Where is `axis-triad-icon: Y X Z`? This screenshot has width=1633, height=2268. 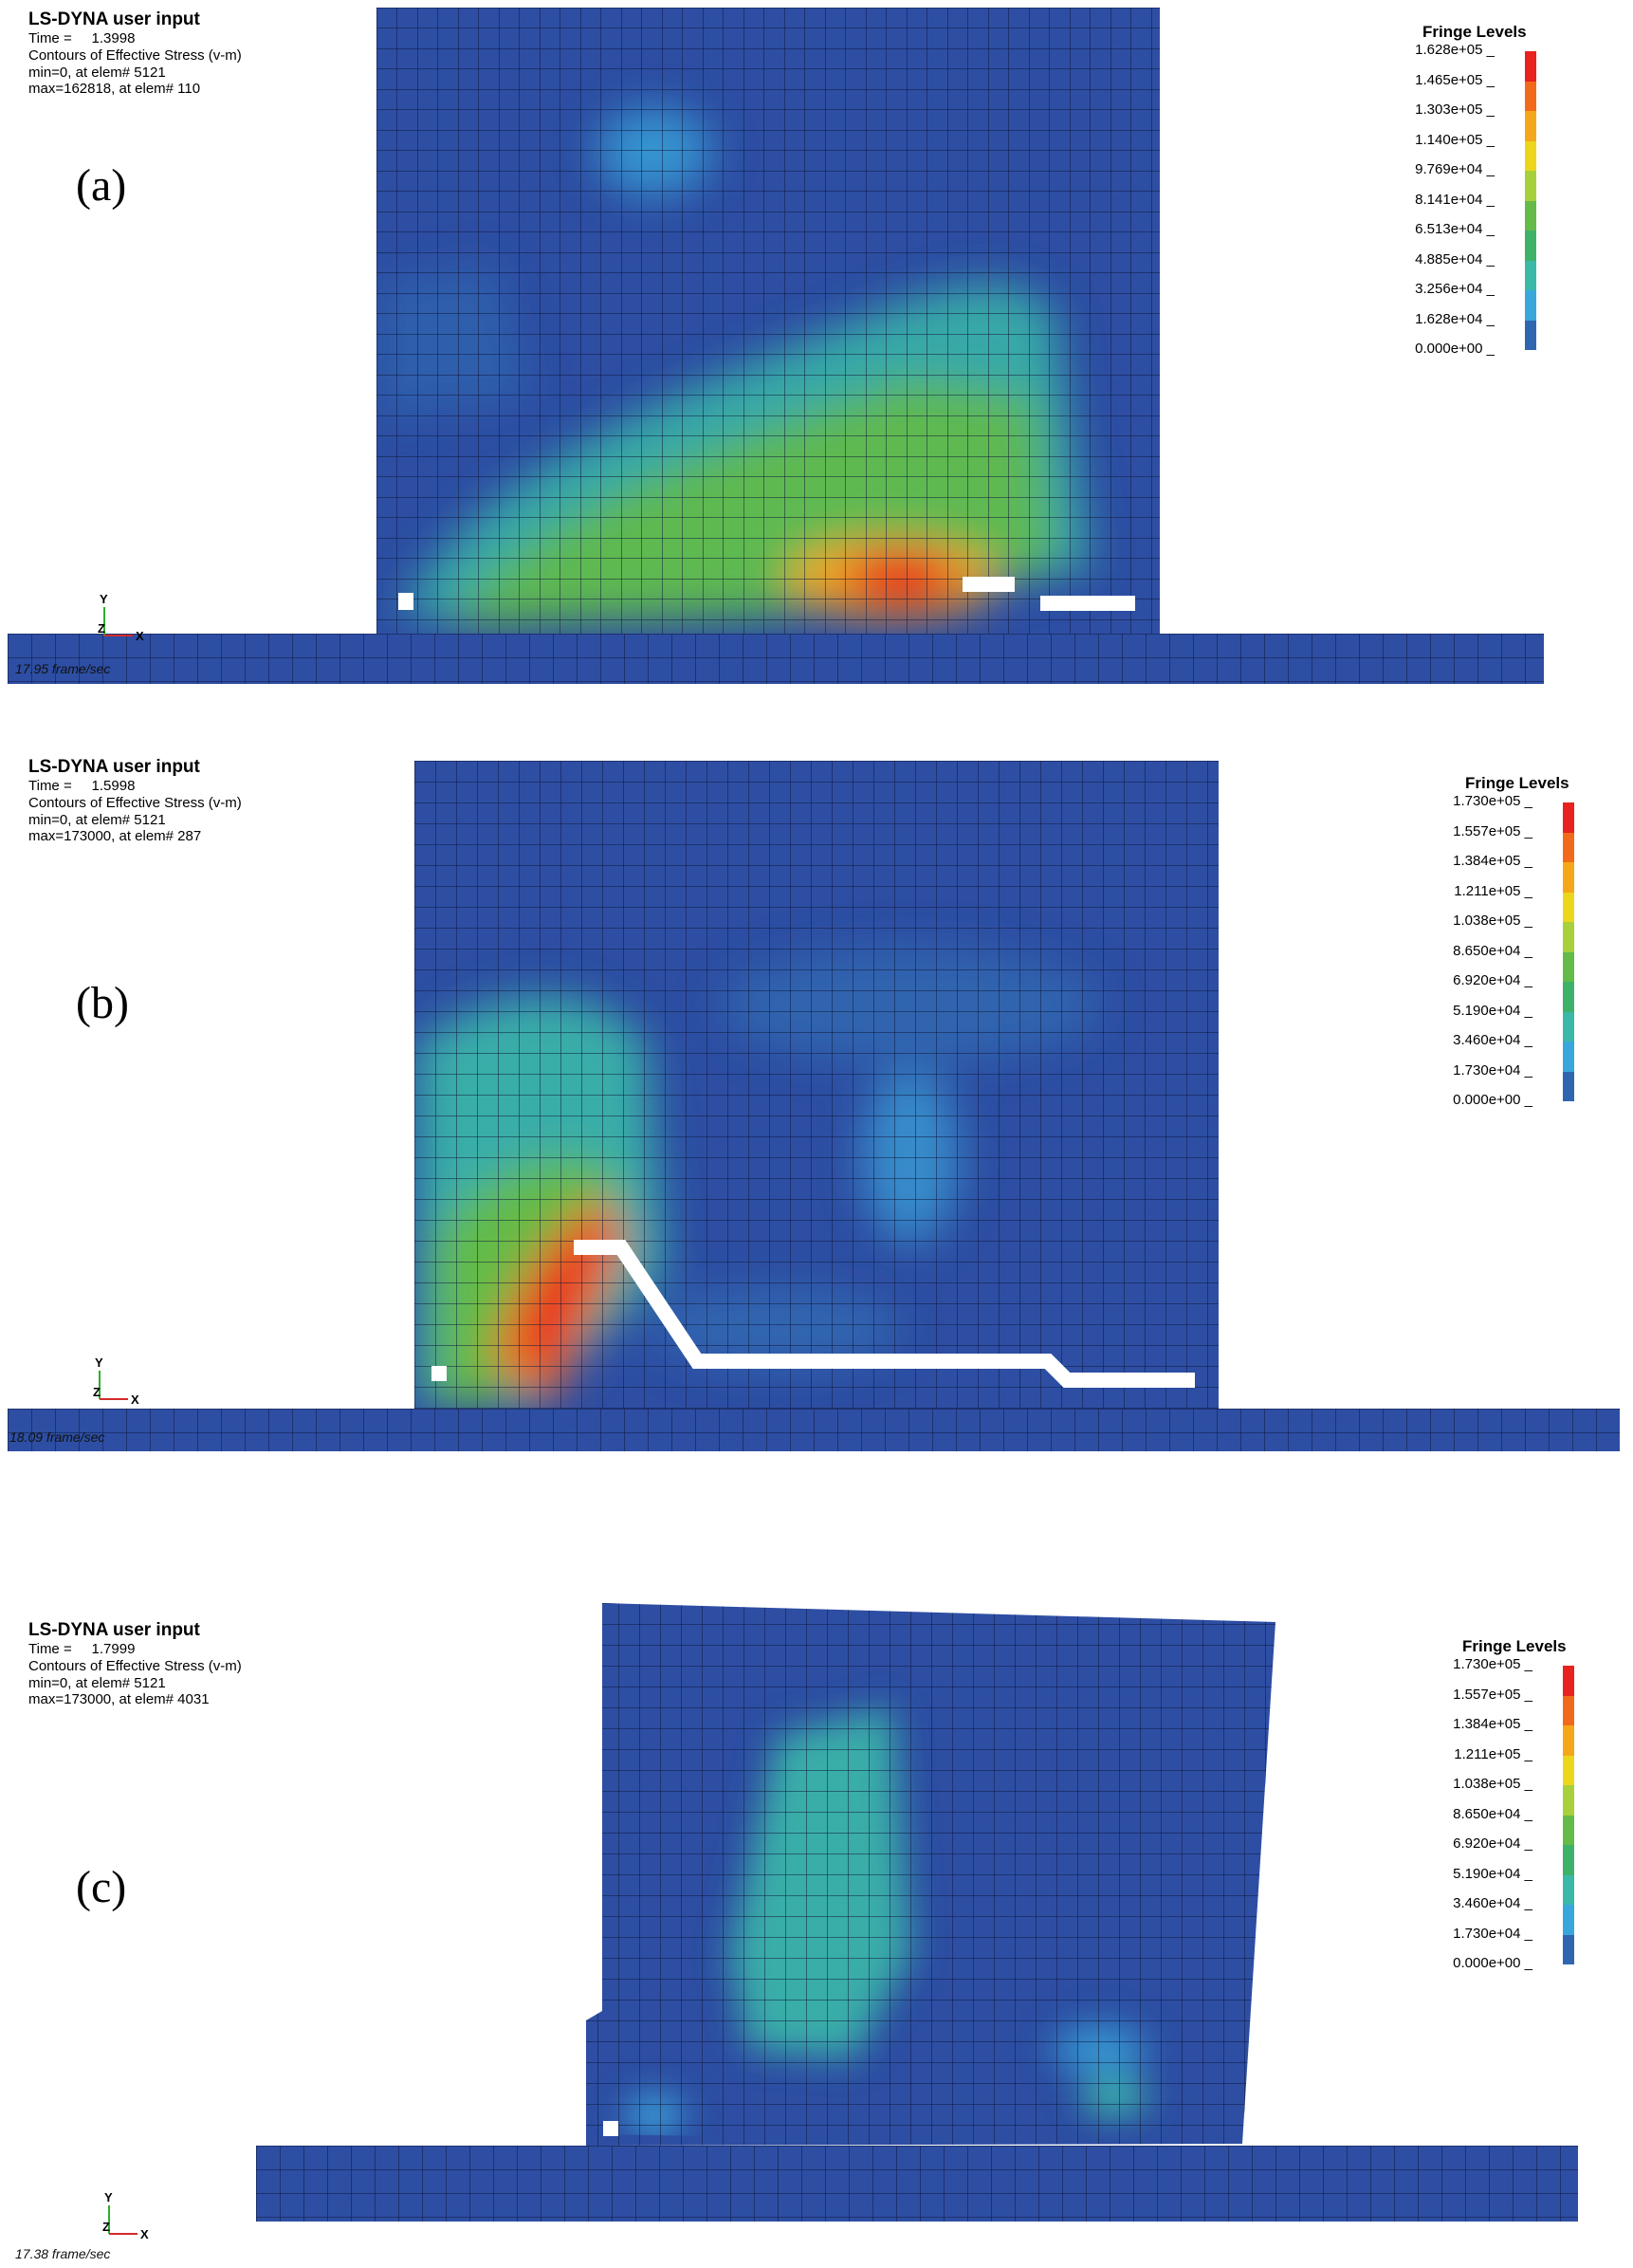
axis-triad-icon: Y X Z is located at coordinates (125, 2215).